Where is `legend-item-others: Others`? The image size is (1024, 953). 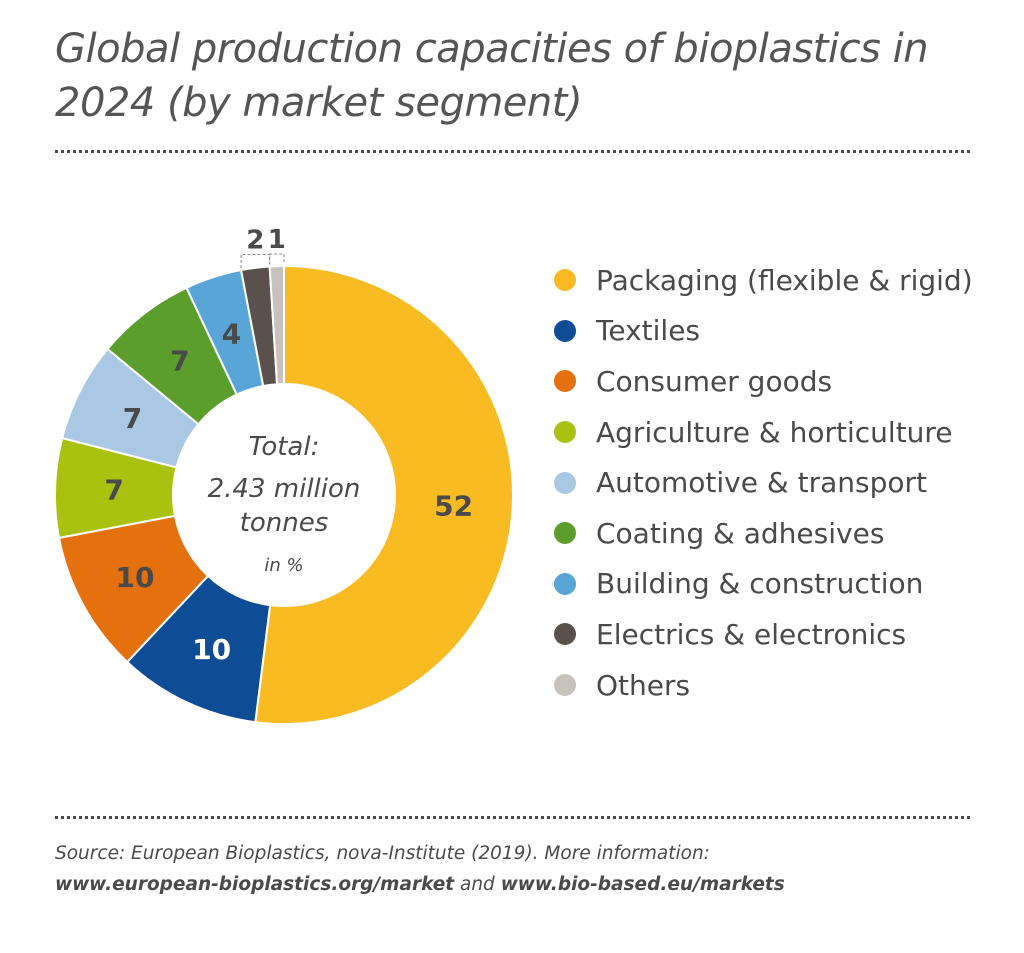 legend-item-others: Others is located at coordinates (763, 685).